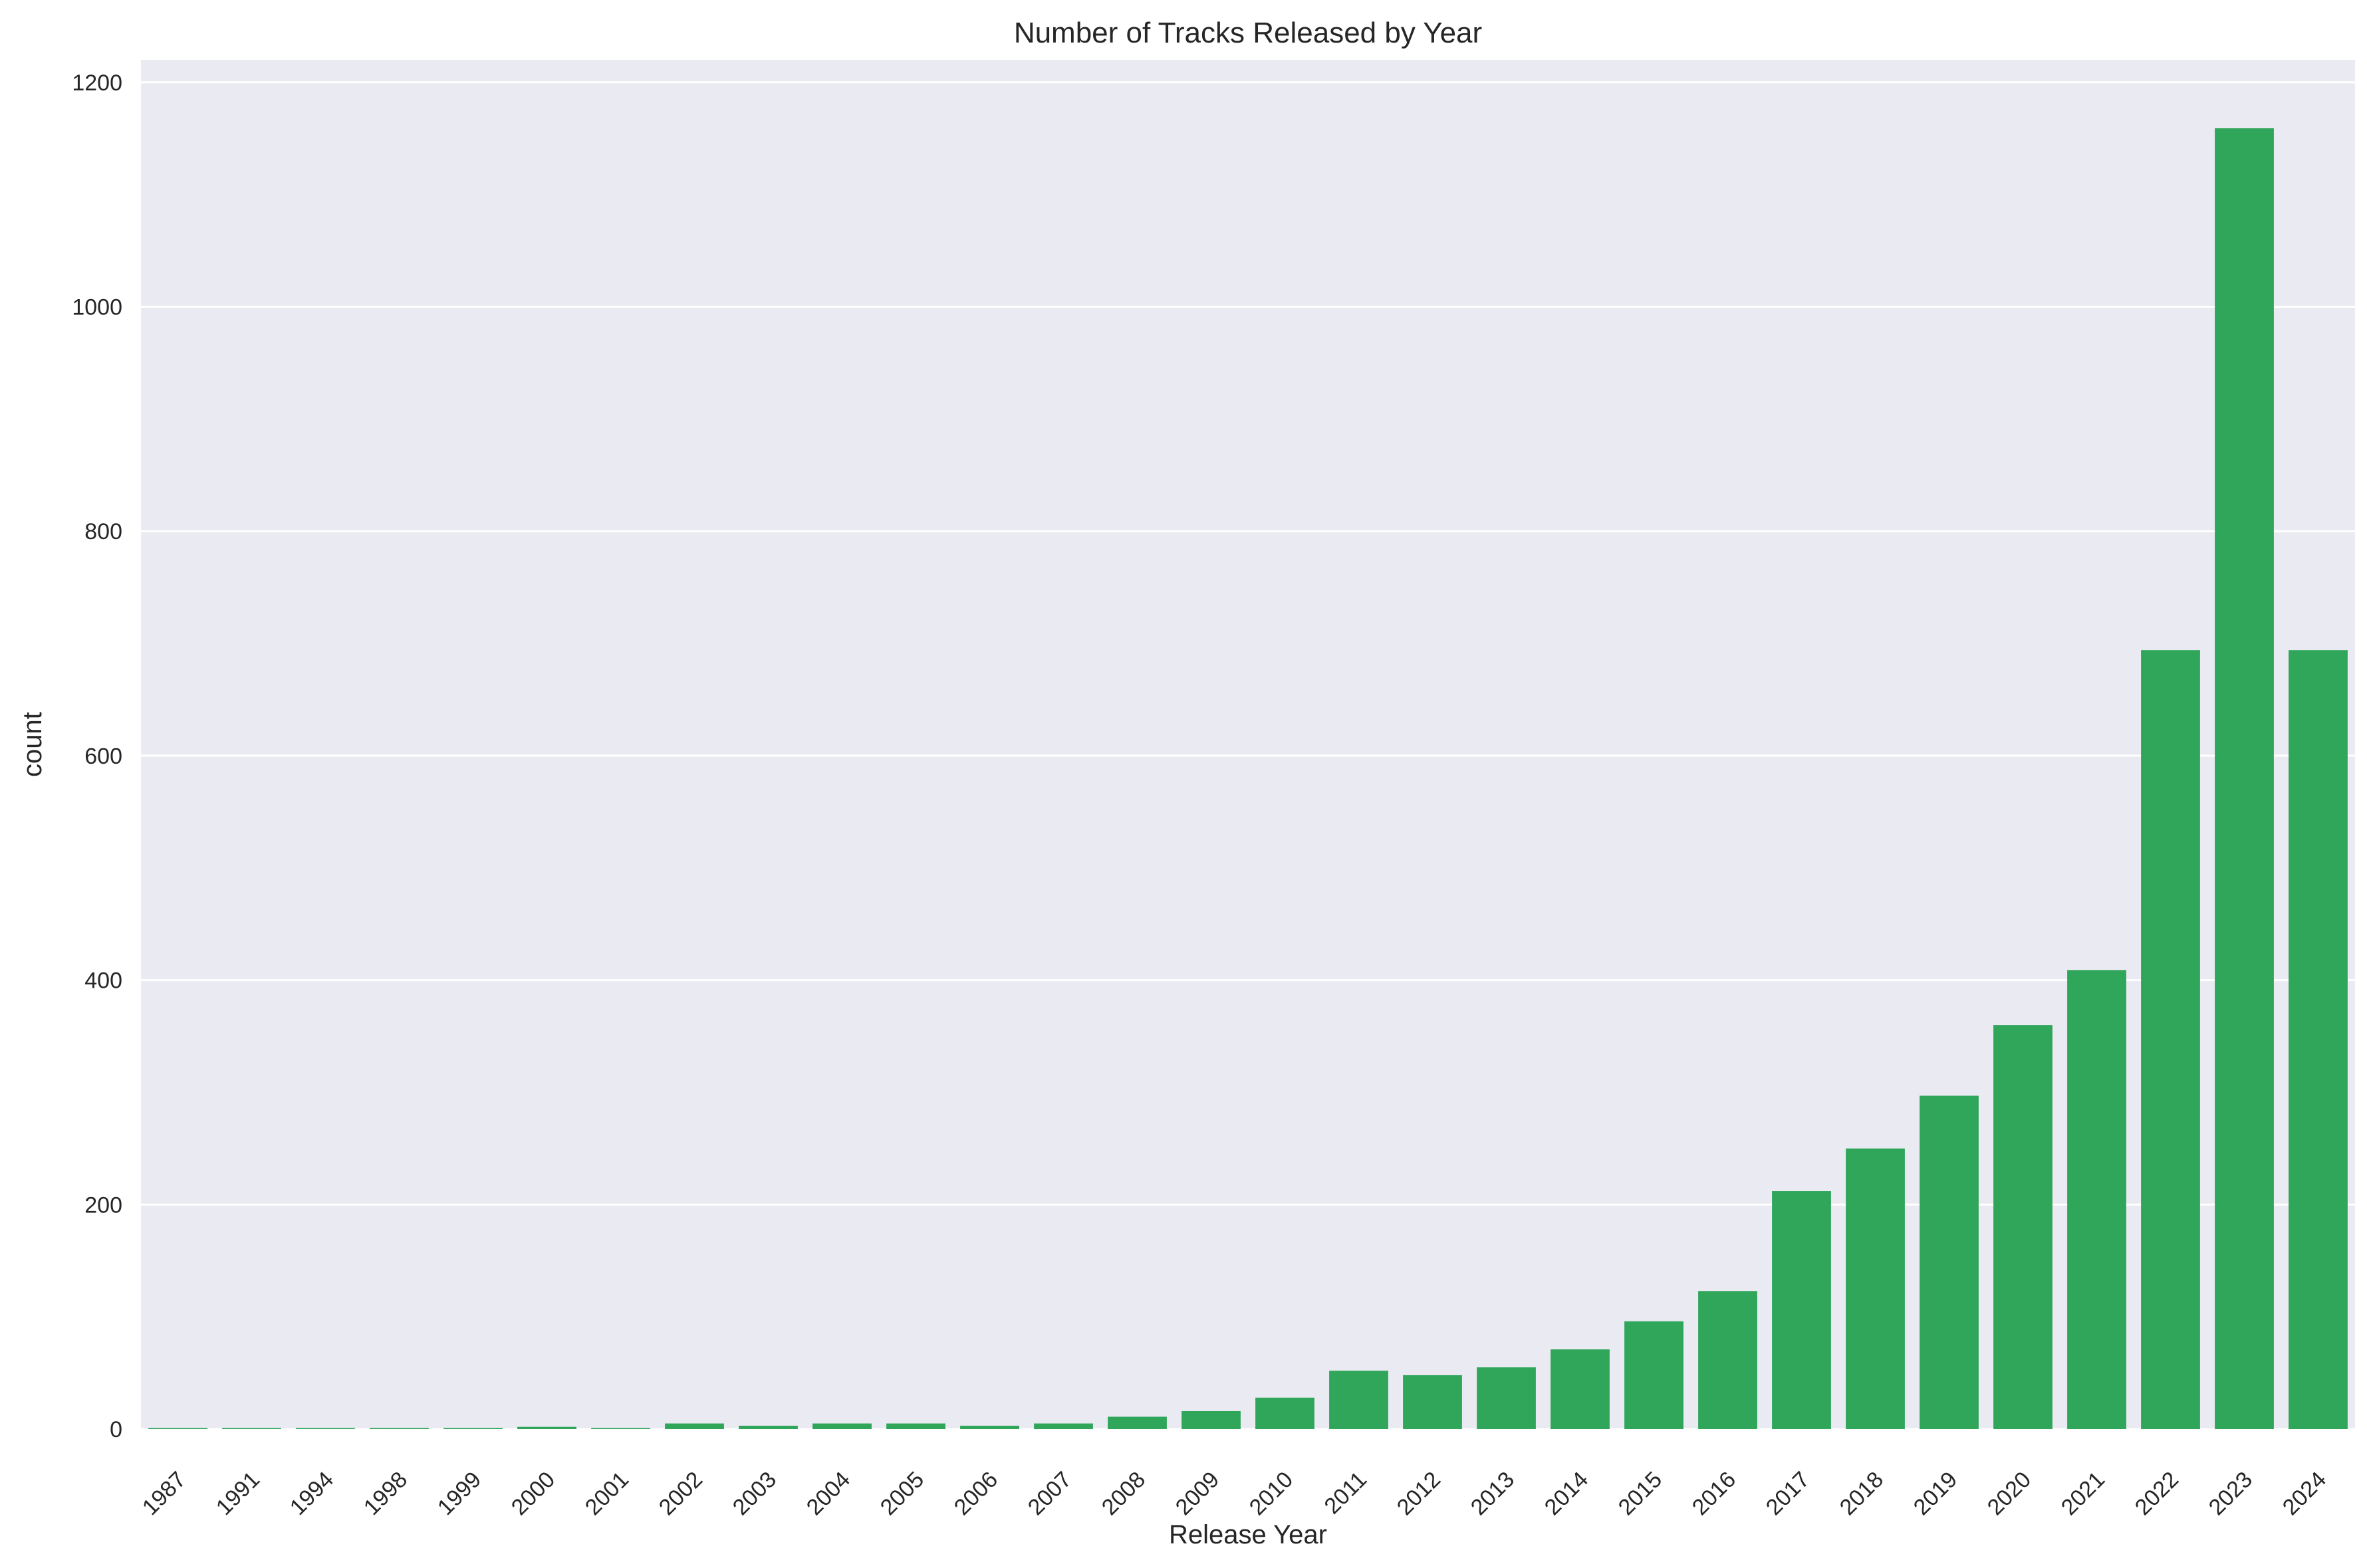  I want to click on bar-2002, so click(694, 1426).